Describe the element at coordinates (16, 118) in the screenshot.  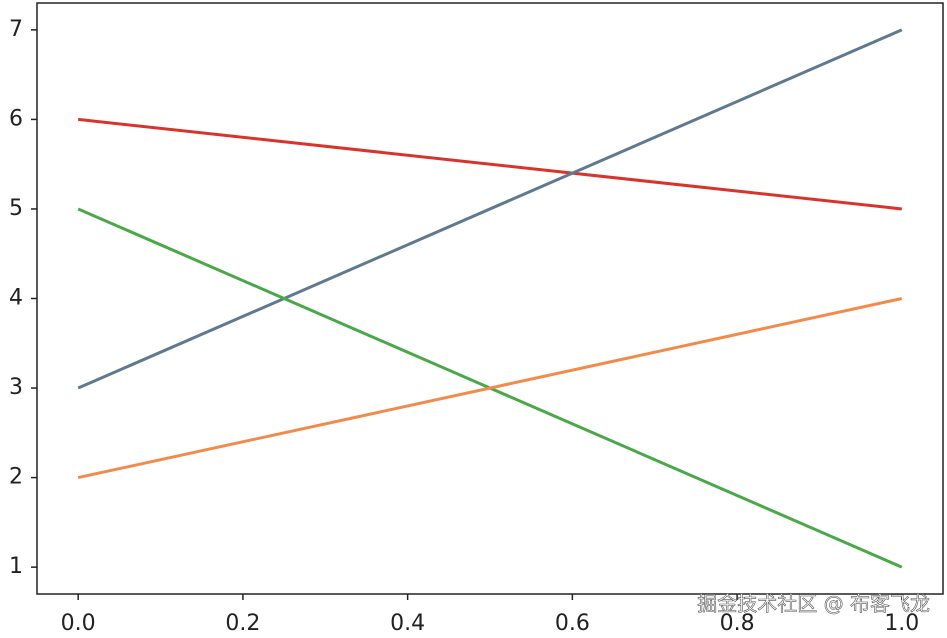
I see `y-tick-label: 6` at that location.